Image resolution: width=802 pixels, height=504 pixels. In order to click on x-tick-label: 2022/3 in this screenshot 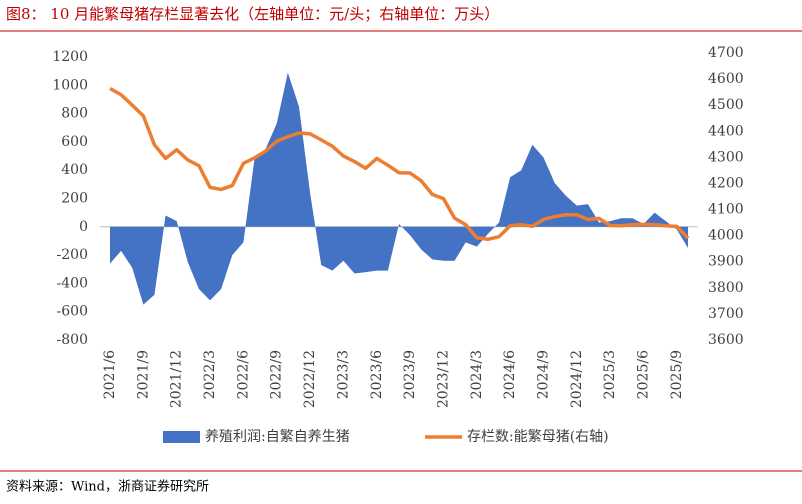, I will do `click(210, 374)`.